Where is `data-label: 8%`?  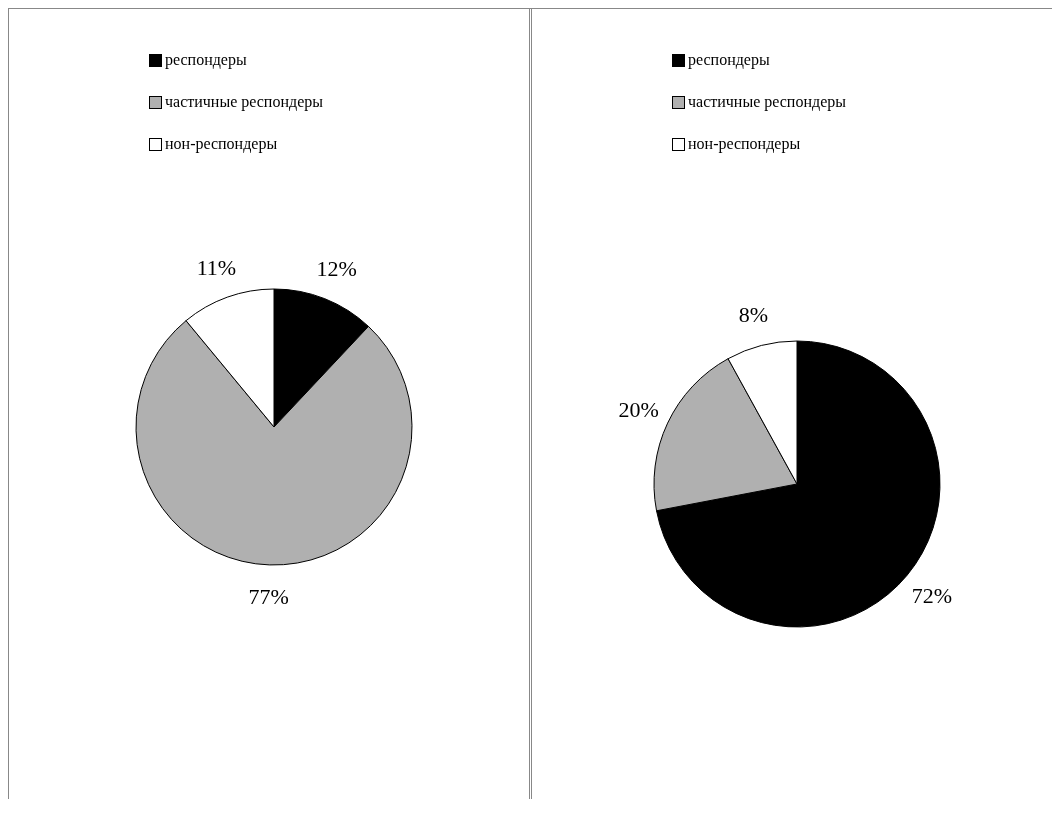
data-label: 8% is located at coordinates (753, 314).